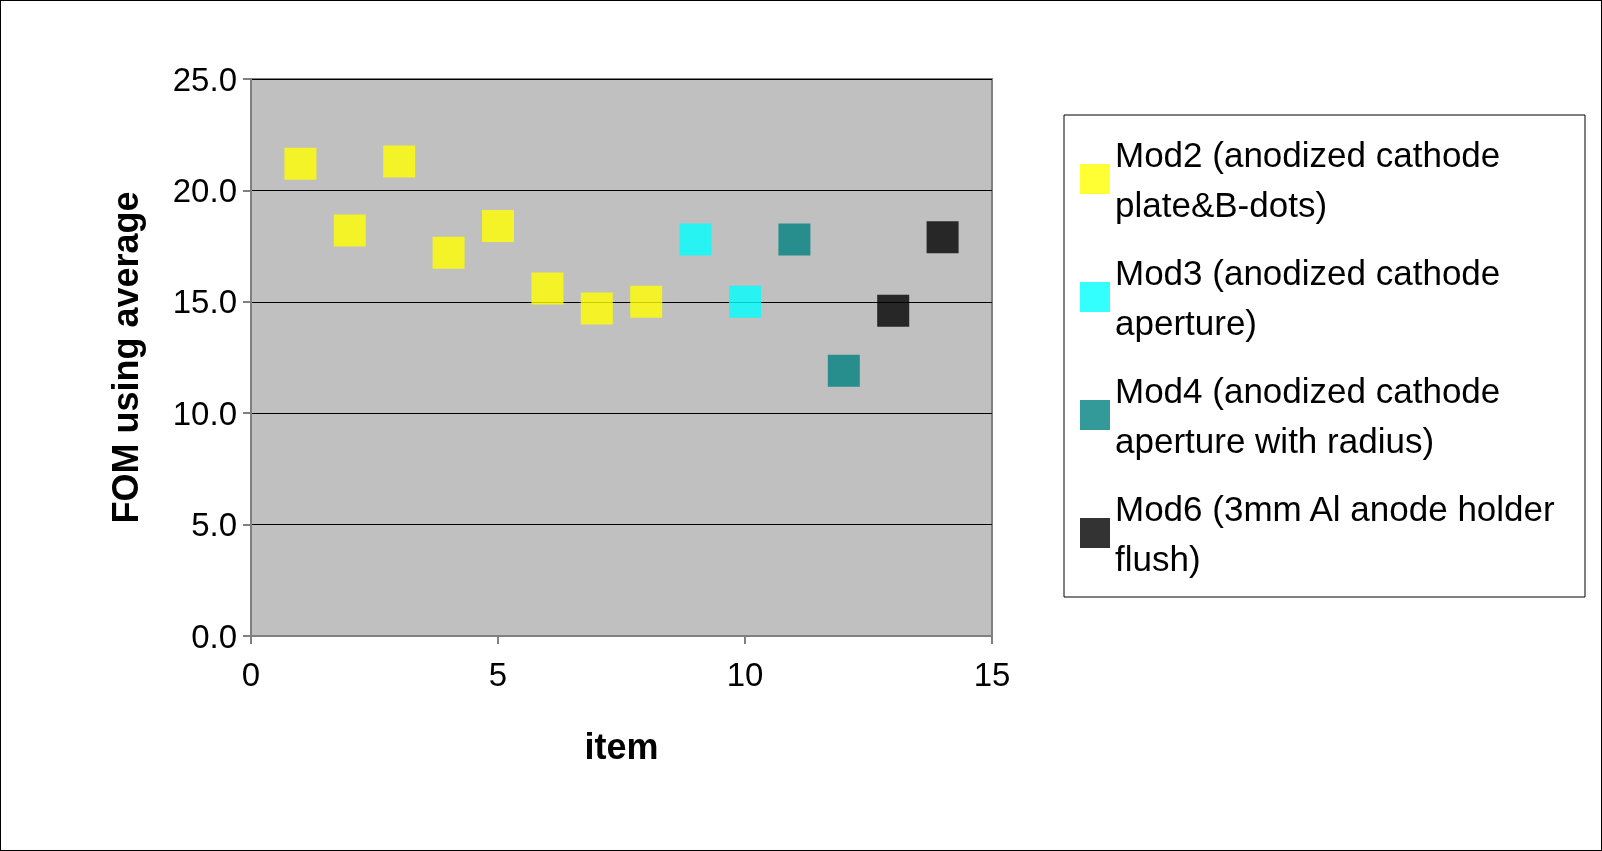 The height and width of the screenshot is (851, 1602). What do you see at coordinates (214, 636) in the screenshot?
I see `y-tick-label: 0.0` at bounding box center [214, 636].